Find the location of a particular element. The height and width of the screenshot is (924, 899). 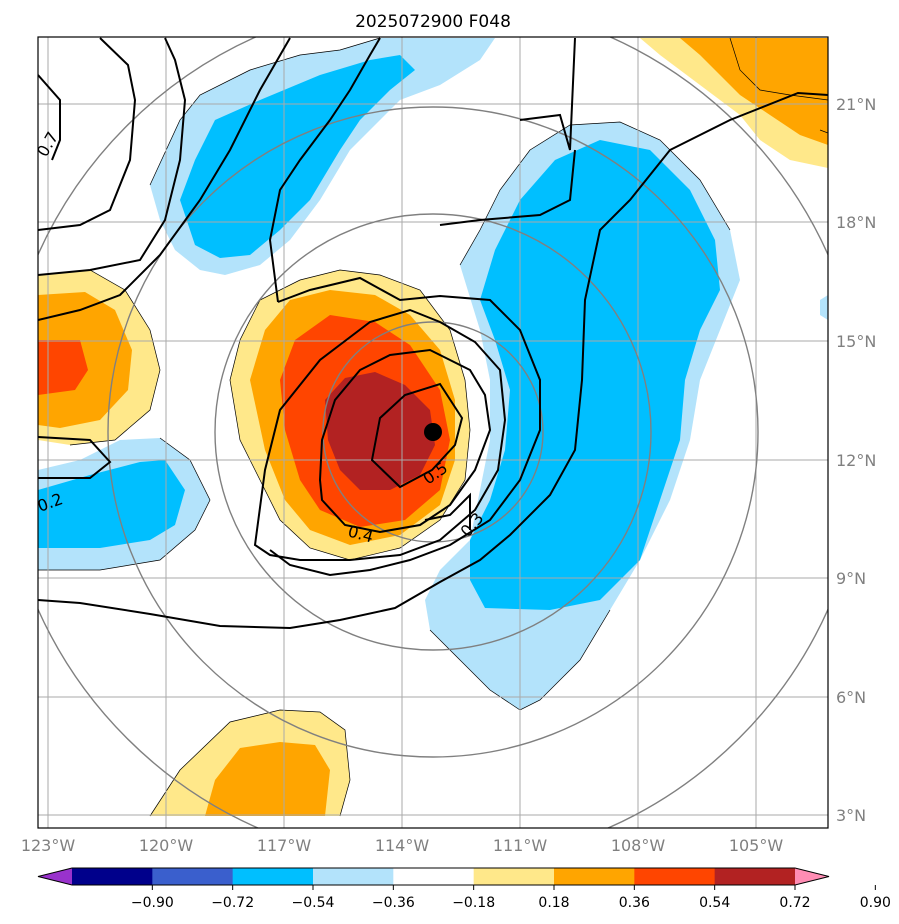

colorbar-tick-label: 0.72 is located at coordinates (794, 903).